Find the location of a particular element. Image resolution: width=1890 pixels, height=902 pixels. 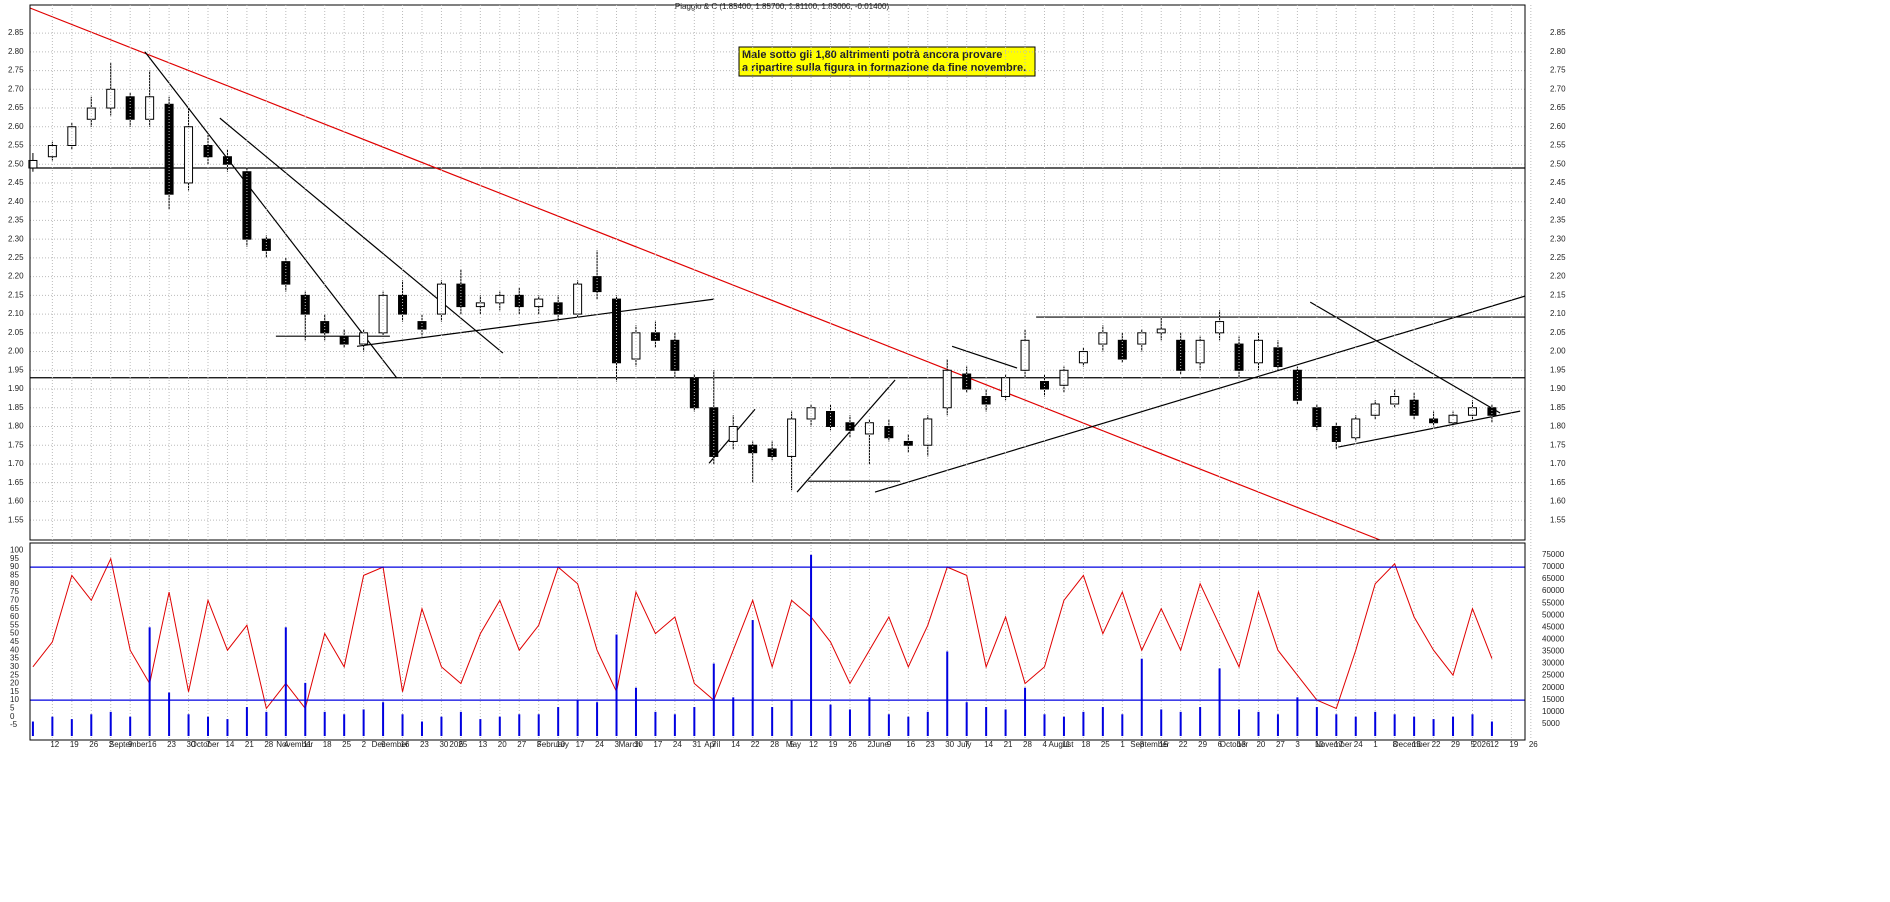

y-tick-label: 2.60 is located at coordinates (16, 126).